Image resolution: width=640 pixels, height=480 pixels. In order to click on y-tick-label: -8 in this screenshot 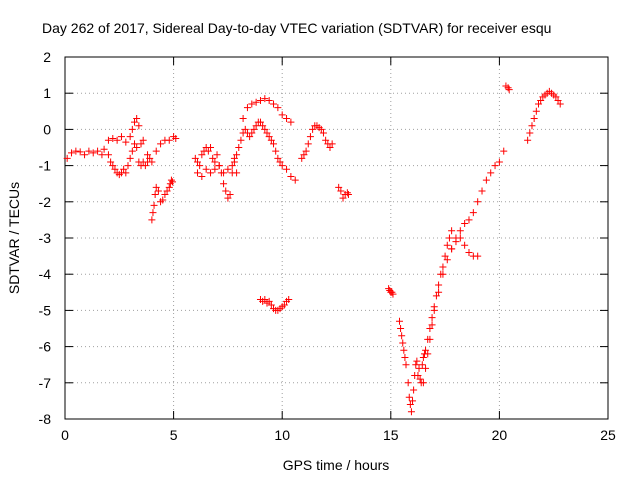, I will do `click(45, 419)`.